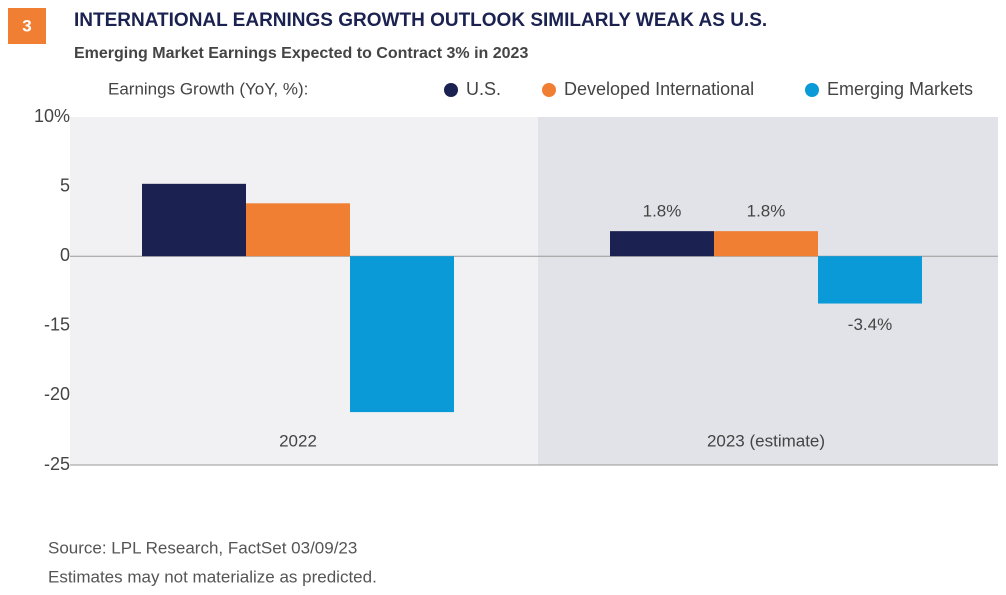 Image resolution: width=1006 pixels, height=595 pixels. What do you see at coordinates (57, 464) in the screenshot?
I see `y-tick-label: -25` at bounding box center [57, 464].